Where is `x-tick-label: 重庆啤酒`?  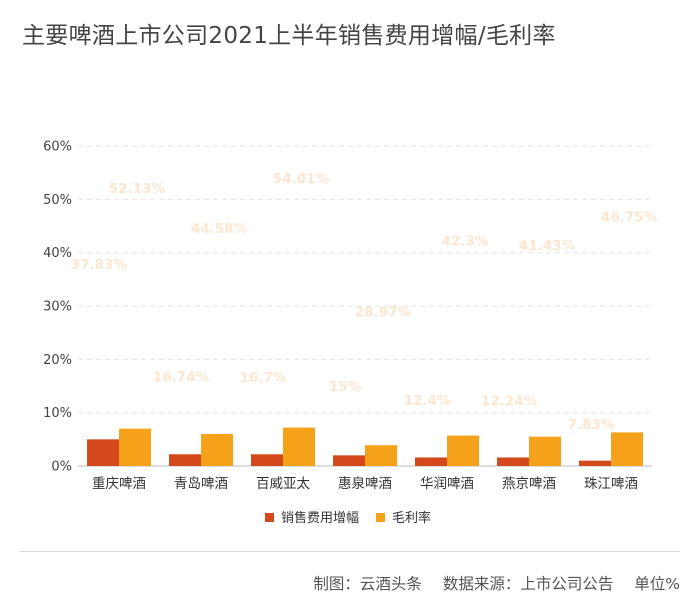 x-tick-label: 重庆啤酒 is located at coordinates (119, 484).